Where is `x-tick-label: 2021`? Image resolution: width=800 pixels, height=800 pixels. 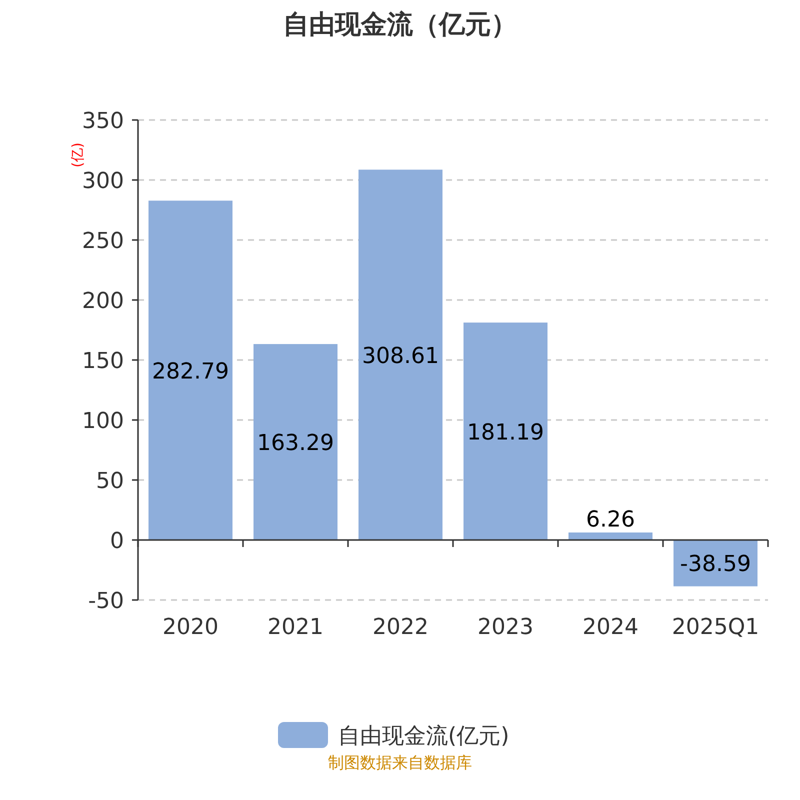
x-tick-label: 2021 is located at coordinates (296, 627).